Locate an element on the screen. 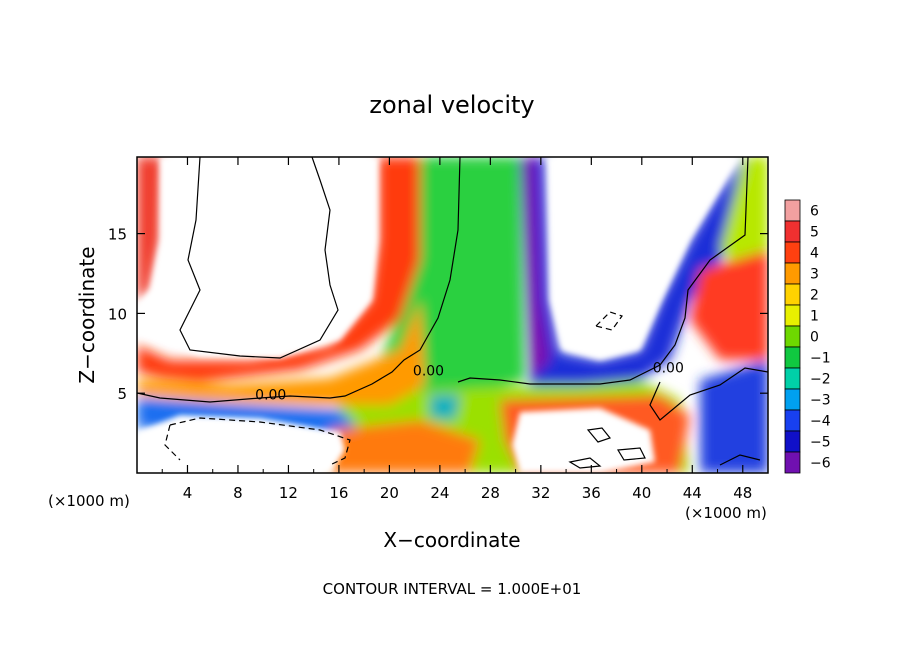  x-tick-label: 20 is located at coordinates (389, 493).